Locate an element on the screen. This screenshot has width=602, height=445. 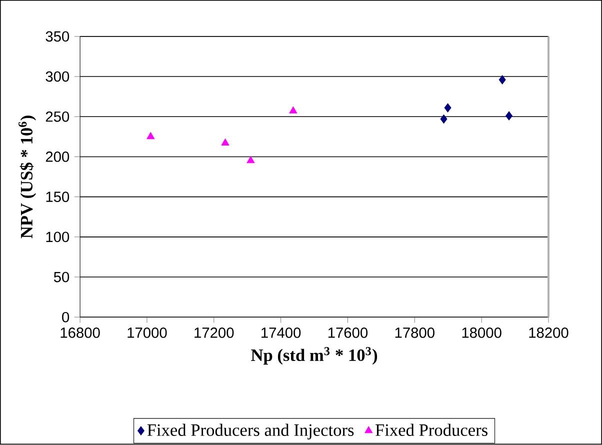
y-tick-label: 150 is located at coordinates (58, 197).